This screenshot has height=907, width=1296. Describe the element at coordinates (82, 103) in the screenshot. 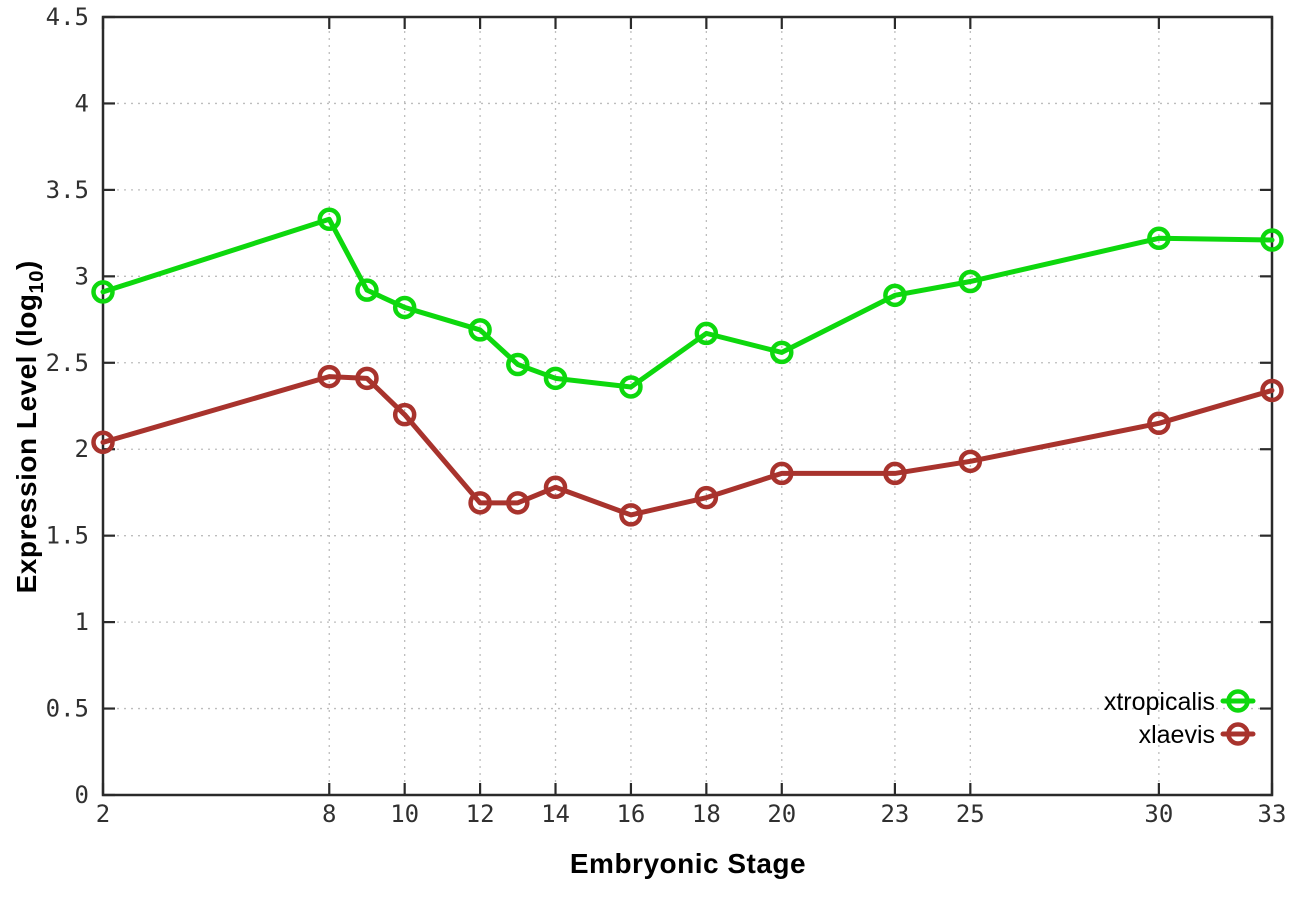

I see `y-tick-label: 4` at that location.